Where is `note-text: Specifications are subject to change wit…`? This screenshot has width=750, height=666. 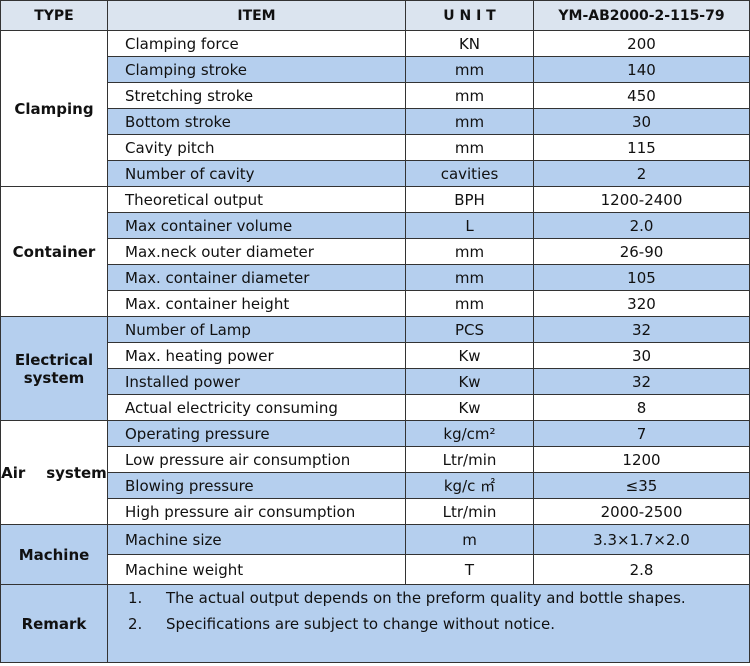 note-text: Specifications are subject to change wit… is located at coordinates (360, 624).